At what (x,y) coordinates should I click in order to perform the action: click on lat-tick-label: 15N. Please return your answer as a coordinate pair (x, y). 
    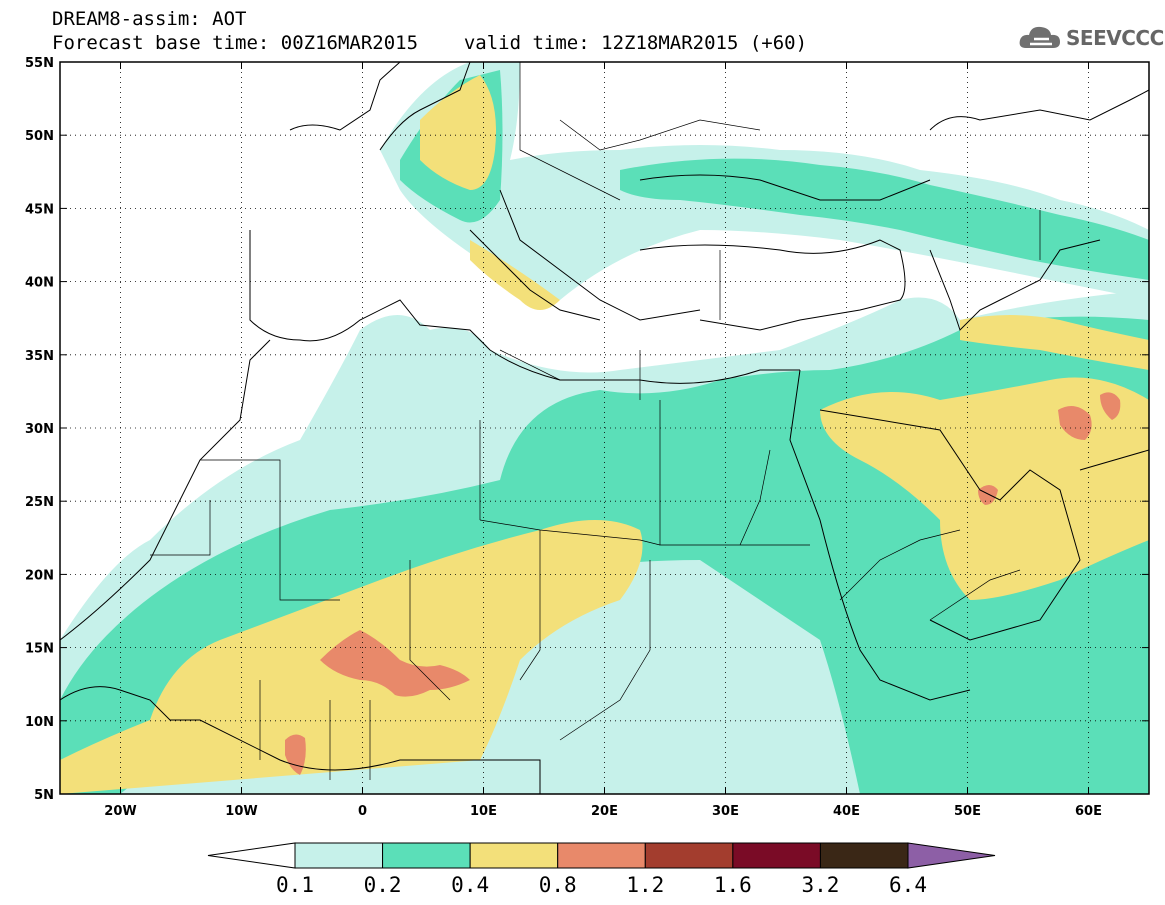
    Looking at the image, I should click on (39, 649).